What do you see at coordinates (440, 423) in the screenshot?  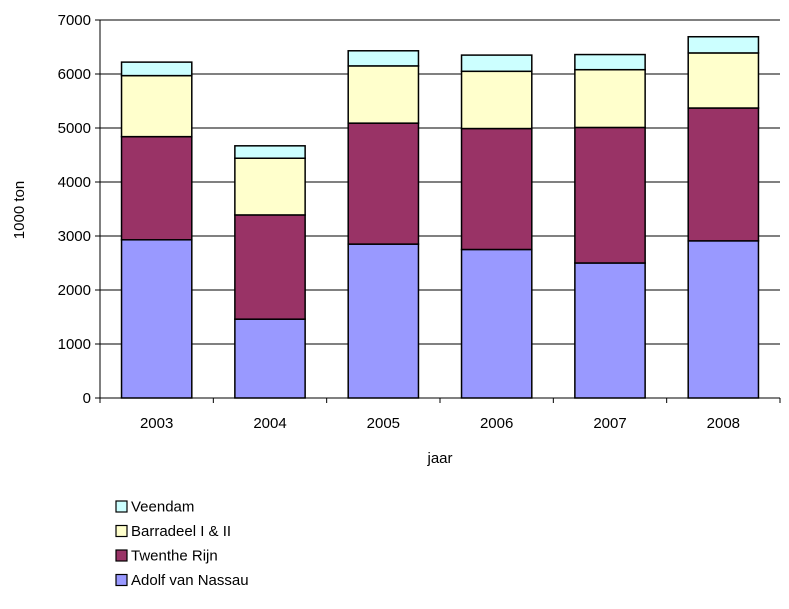 I see `x-tick-labels: 2003 2004 2005 2006 2007 2008` at bounding box center [440, 423].